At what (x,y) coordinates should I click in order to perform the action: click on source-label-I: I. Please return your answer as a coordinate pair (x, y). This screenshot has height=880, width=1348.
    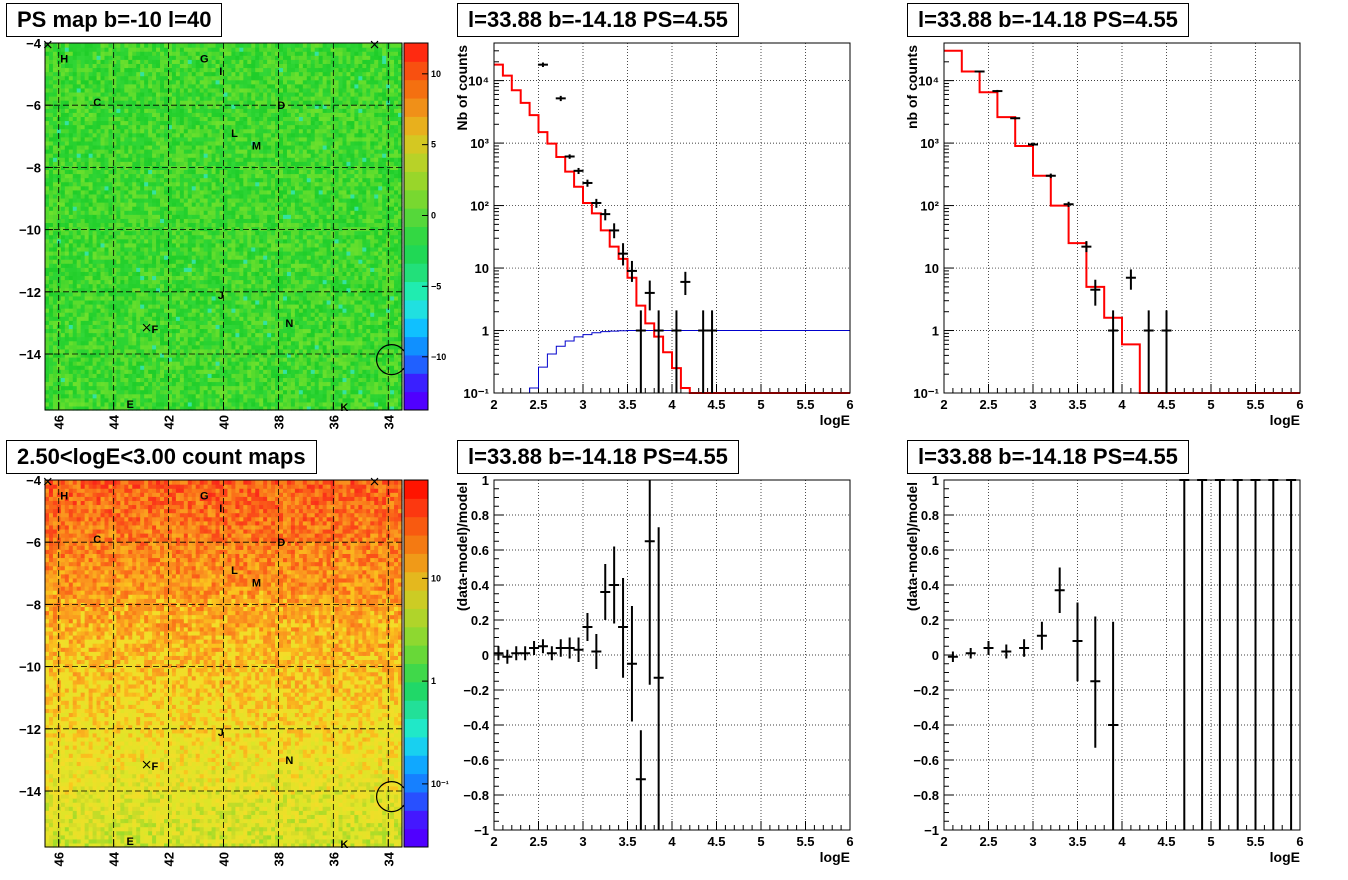
    Looking at the image, I should click on (220, 72).